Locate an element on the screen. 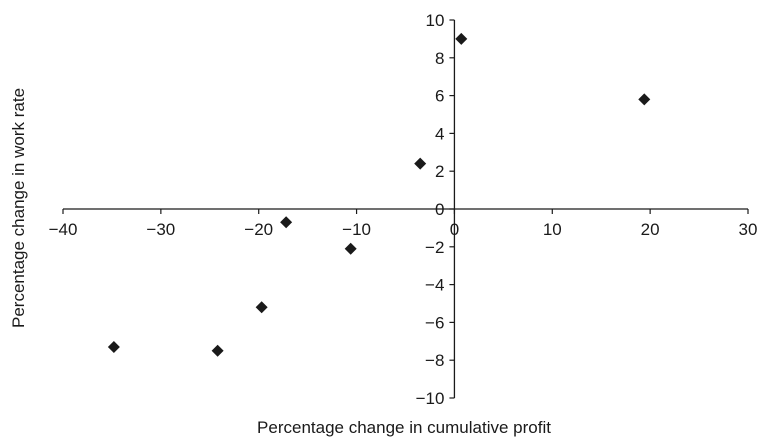  y-tick-label: 0 is located at coordinates (439, 209).